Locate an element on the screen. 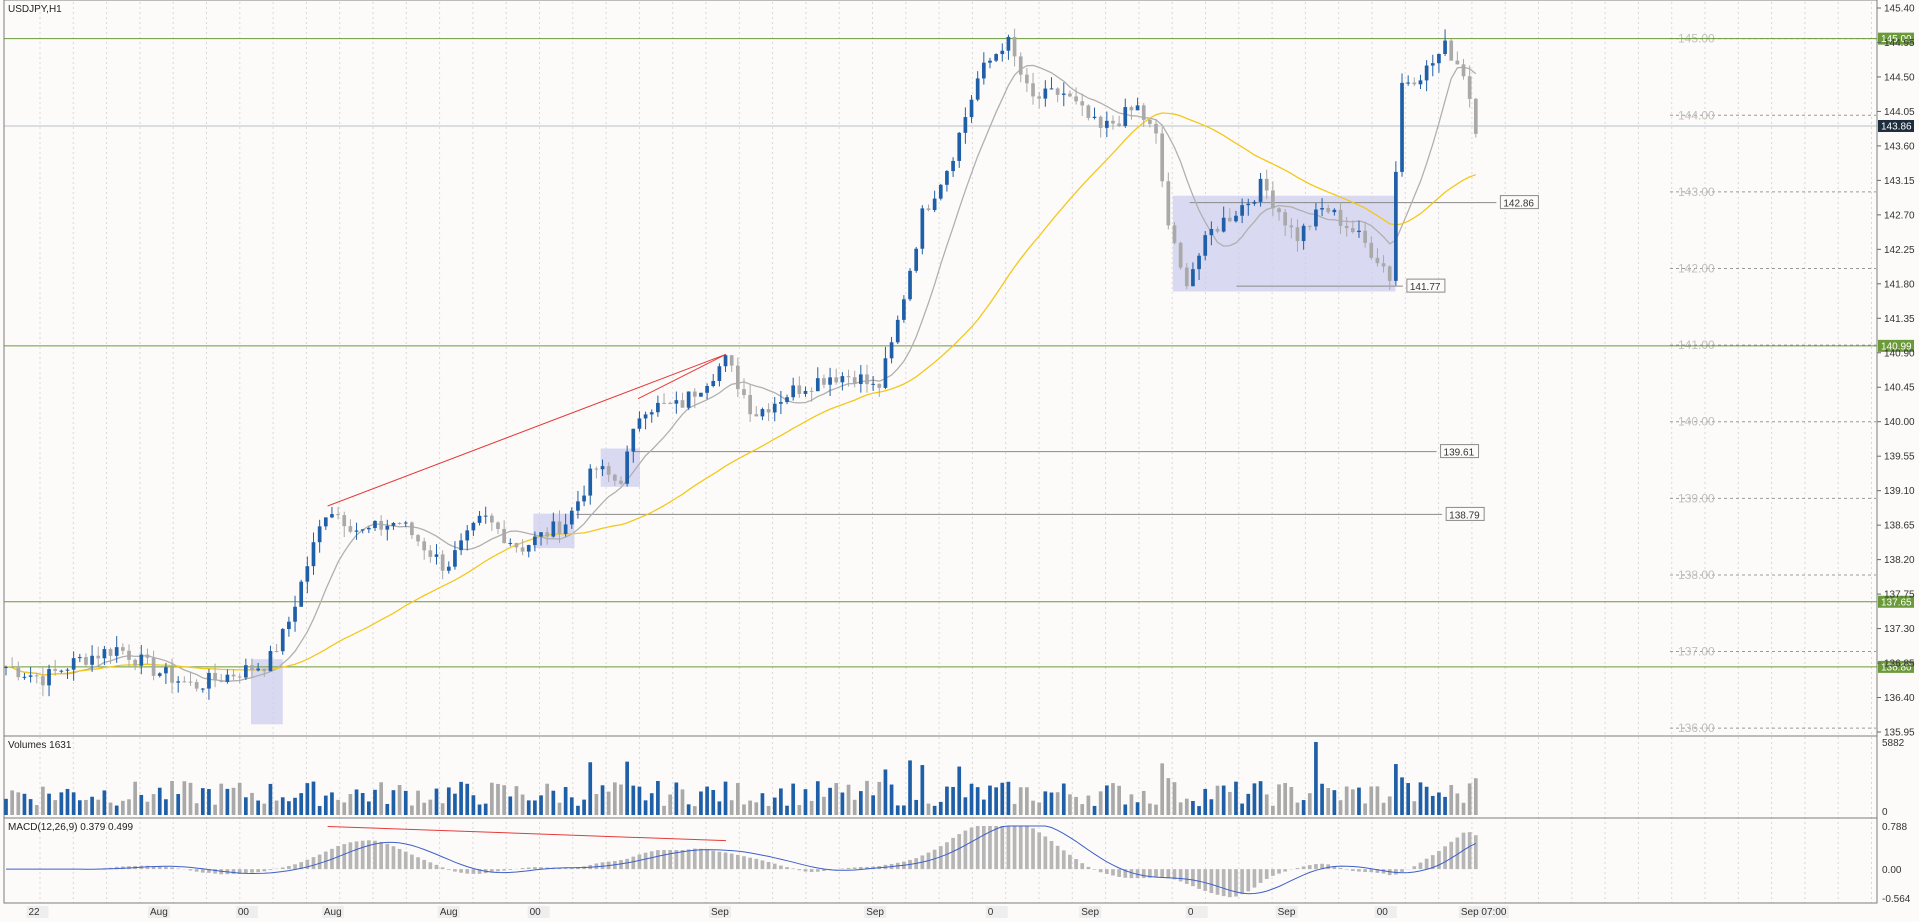 This screenshot has width=1919, height=922. level-label-box is located at coordinates (1465, 513).